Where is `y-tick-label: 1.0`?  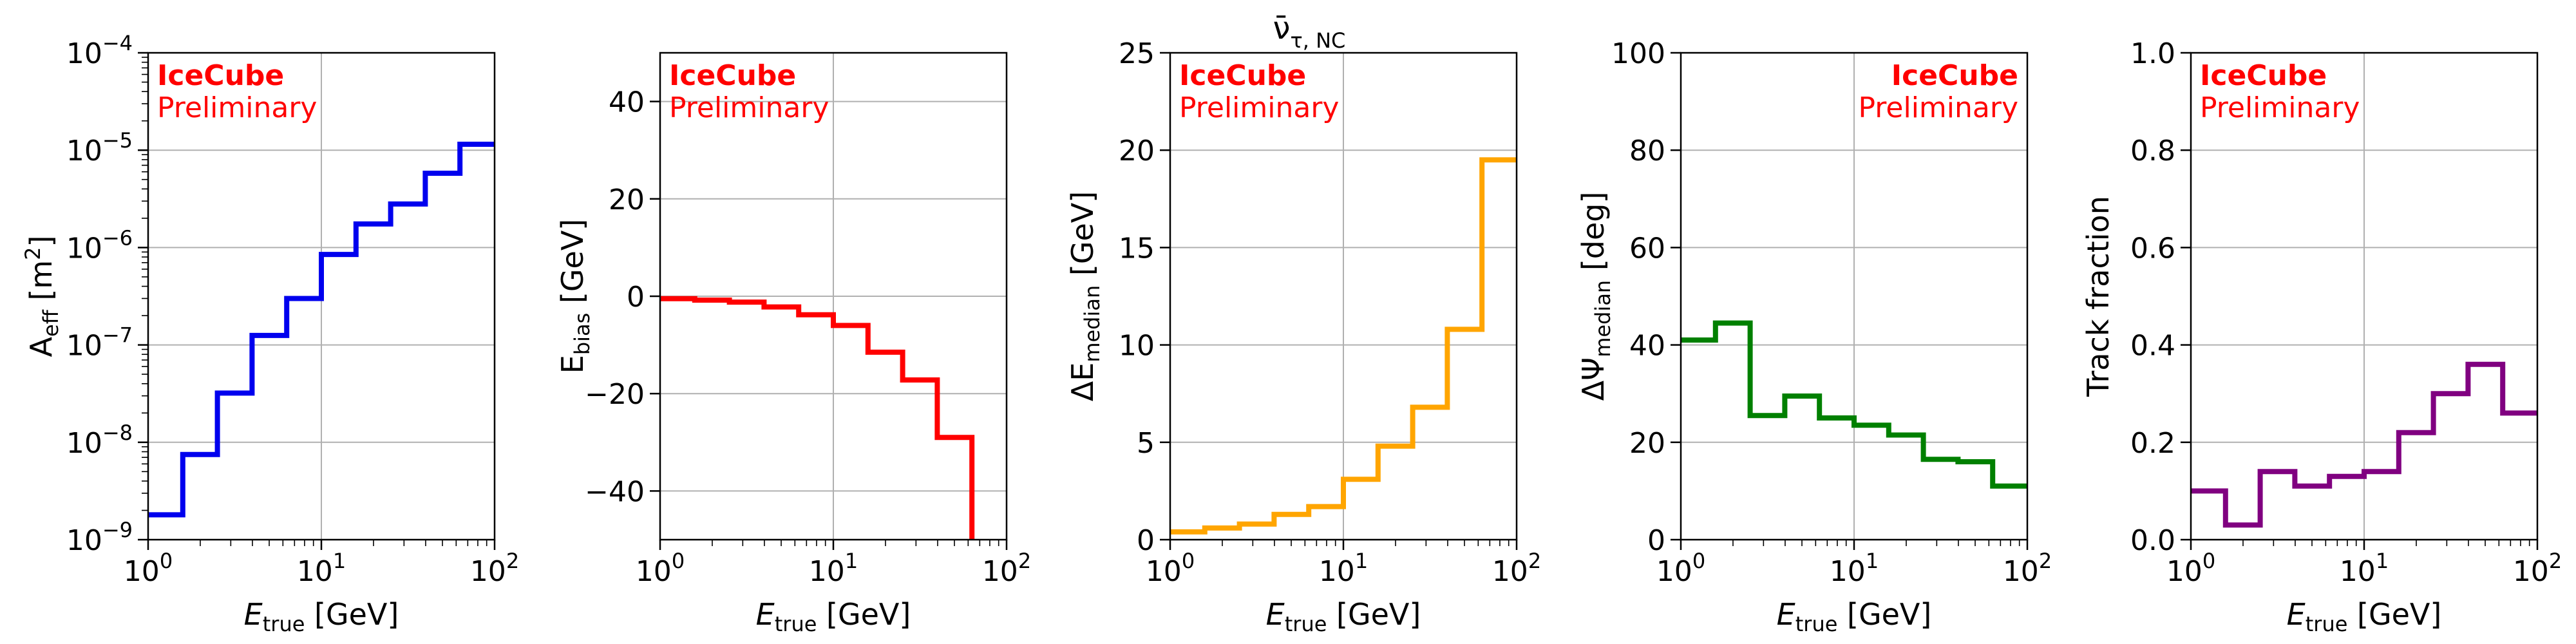 y-tick-label: 1.0 is located at coordinates (2152, 54).